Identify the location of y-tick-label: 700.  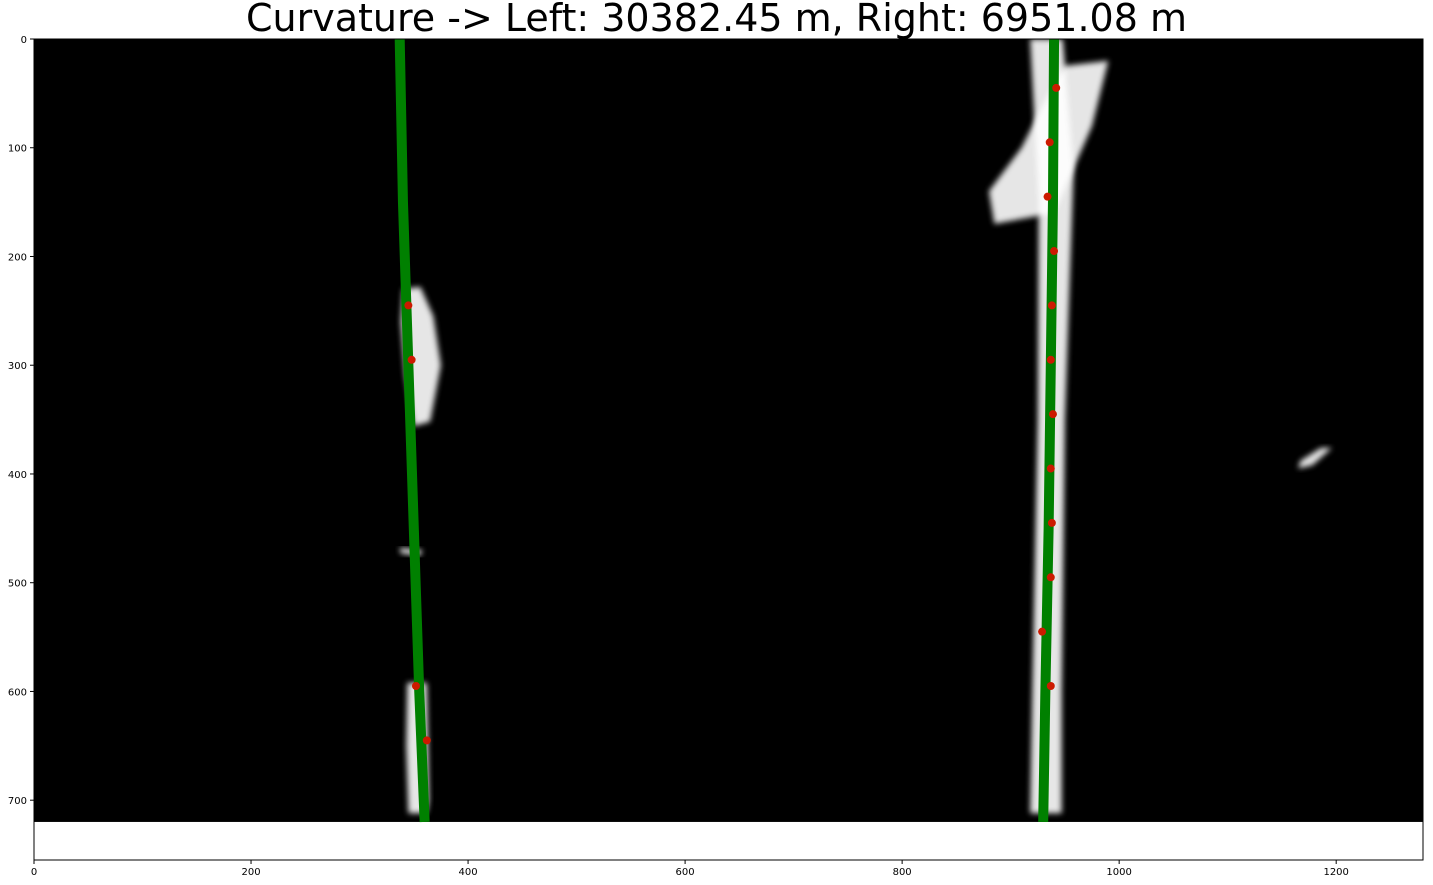
(17, 801).